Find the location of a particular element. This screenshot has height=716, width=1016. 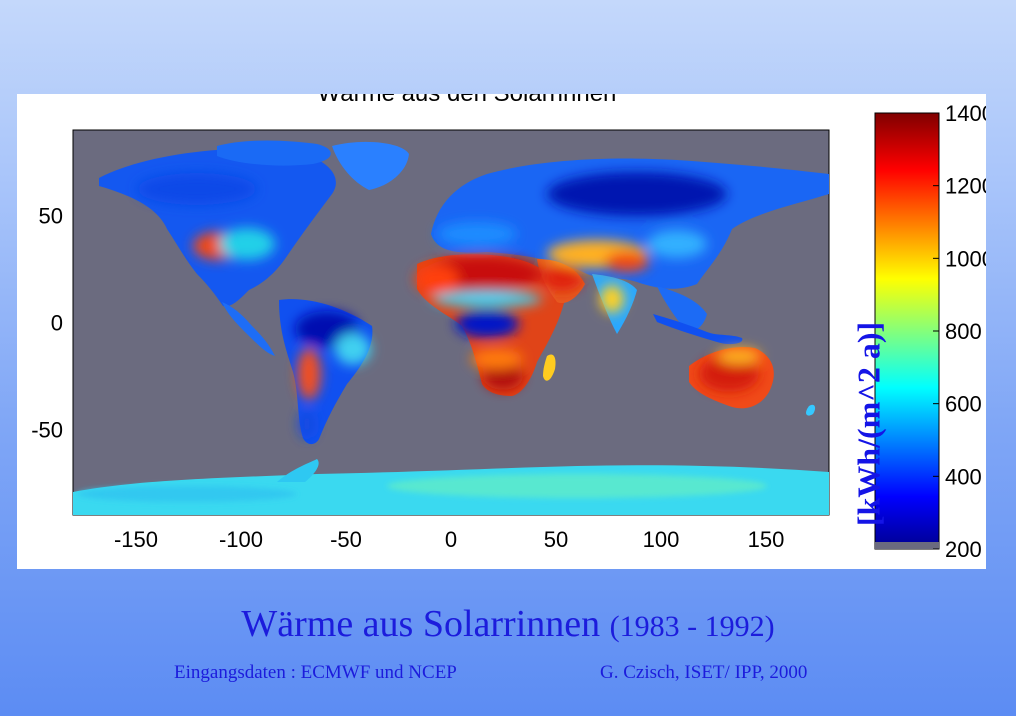

australia-north is located at coordinates (739, 356).